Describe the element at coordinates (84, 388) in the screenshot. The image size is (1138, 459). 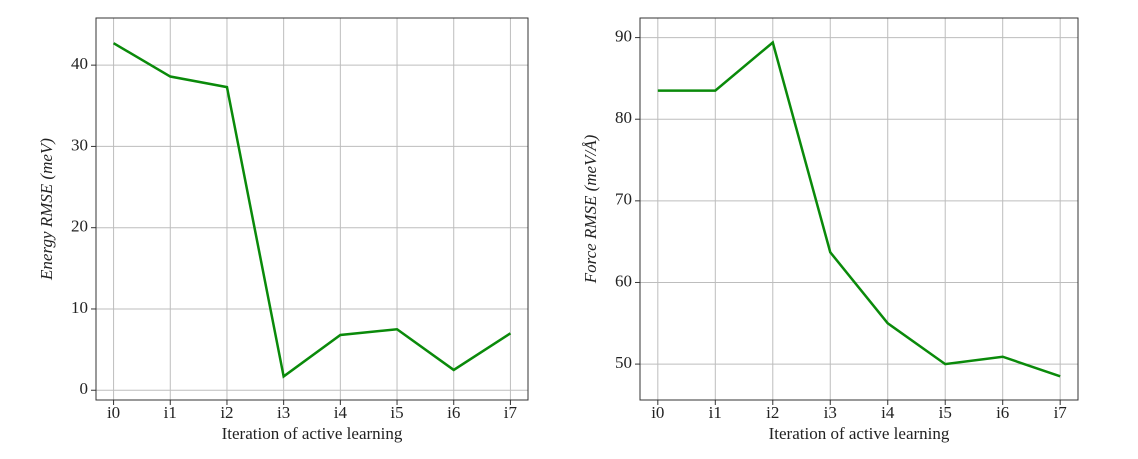
I see `y-tick-label: 0` at that location.